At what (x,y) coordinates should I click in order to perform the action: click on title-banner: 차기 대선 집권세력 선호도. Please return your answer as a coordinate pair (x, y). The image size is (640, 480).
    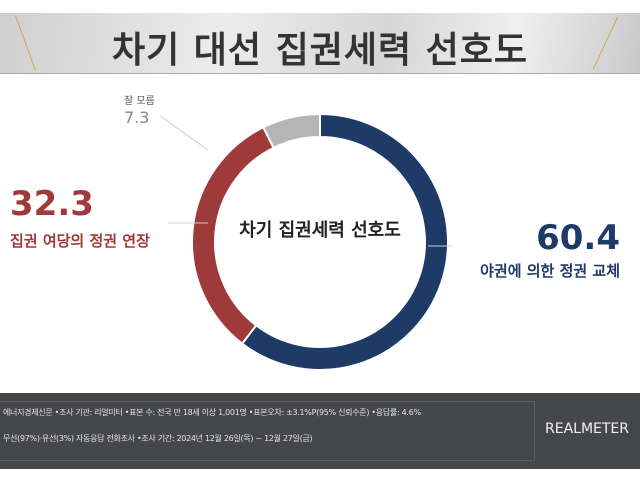
    Looking at the image, I should click on (320, 43).